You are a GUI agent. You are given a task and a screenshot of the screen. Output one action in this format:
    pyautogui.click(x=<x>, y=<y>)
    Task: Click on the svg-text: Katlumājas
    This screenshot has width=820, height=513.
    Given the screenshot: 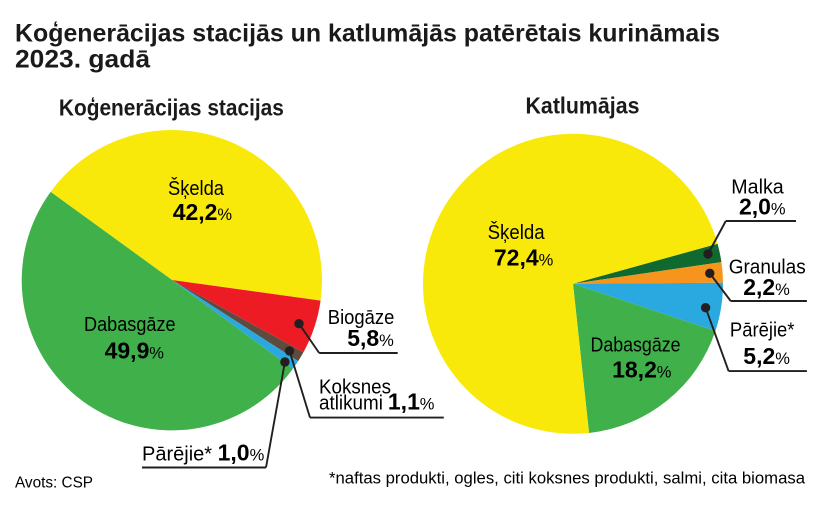 What is the action you would take?
    pyautogui.click(x=583, y=106)
    